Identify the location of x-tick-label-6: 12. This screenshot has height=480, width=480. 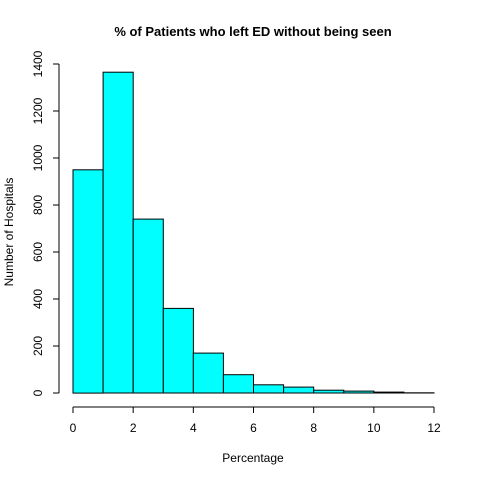
(434, 428).